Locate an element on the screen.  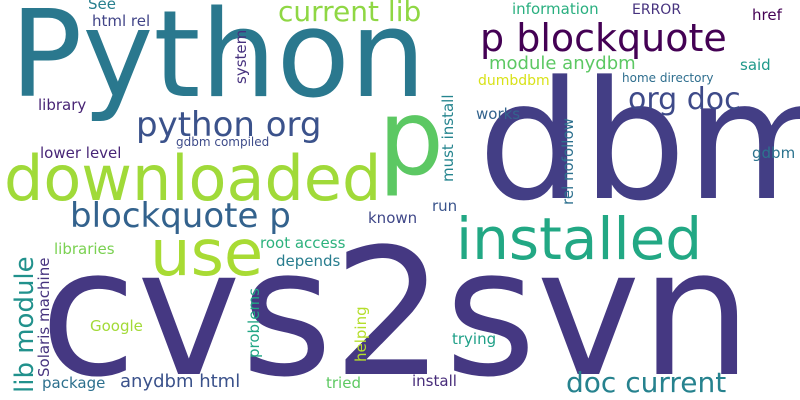
word-trying: trying is located at coordinates (474, 339).